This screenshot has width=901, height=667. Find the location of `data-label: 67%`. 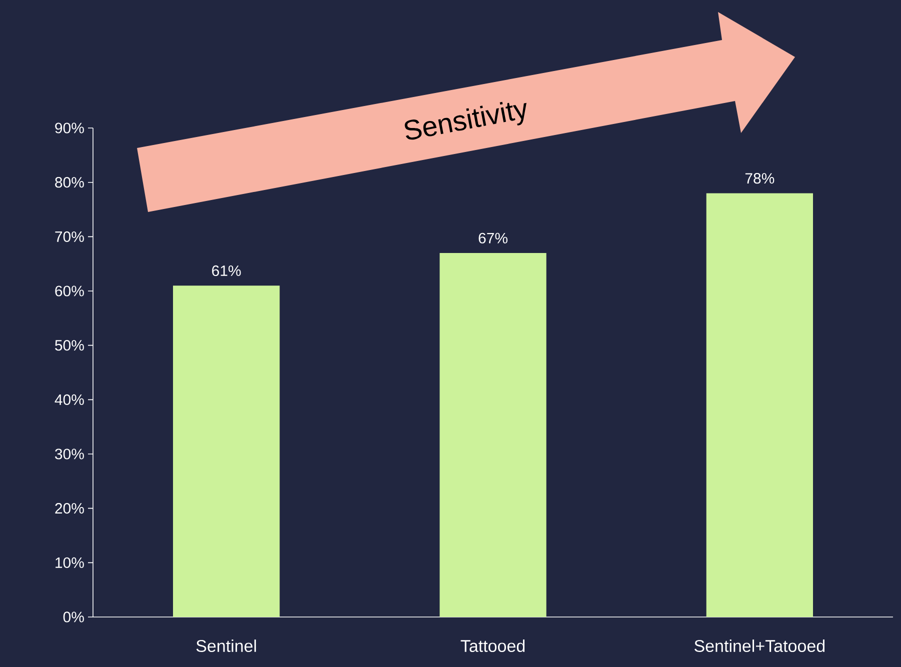

data-label: 67% is located at coordinates (493, 238).